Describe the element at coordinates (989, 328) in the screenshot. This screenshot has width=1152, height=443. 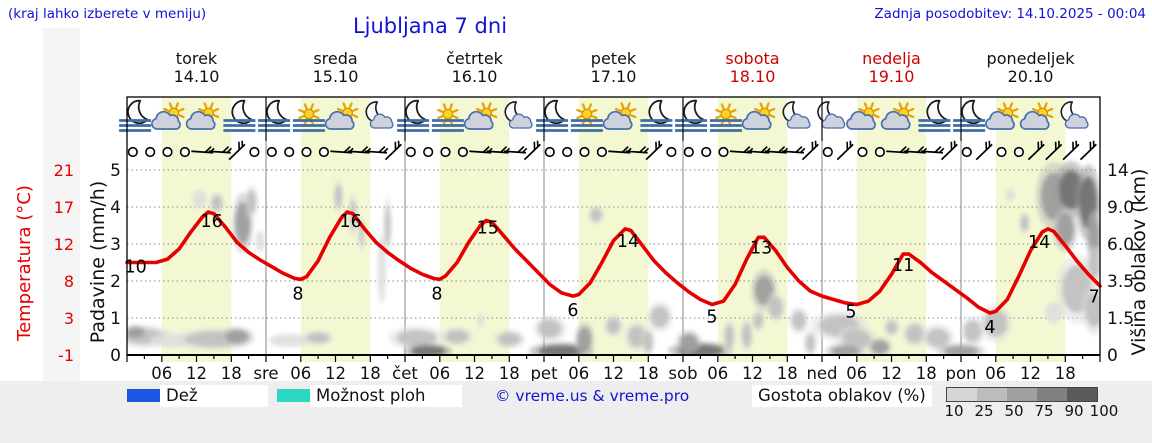
I see `temperature-value-label: 4` at that location.